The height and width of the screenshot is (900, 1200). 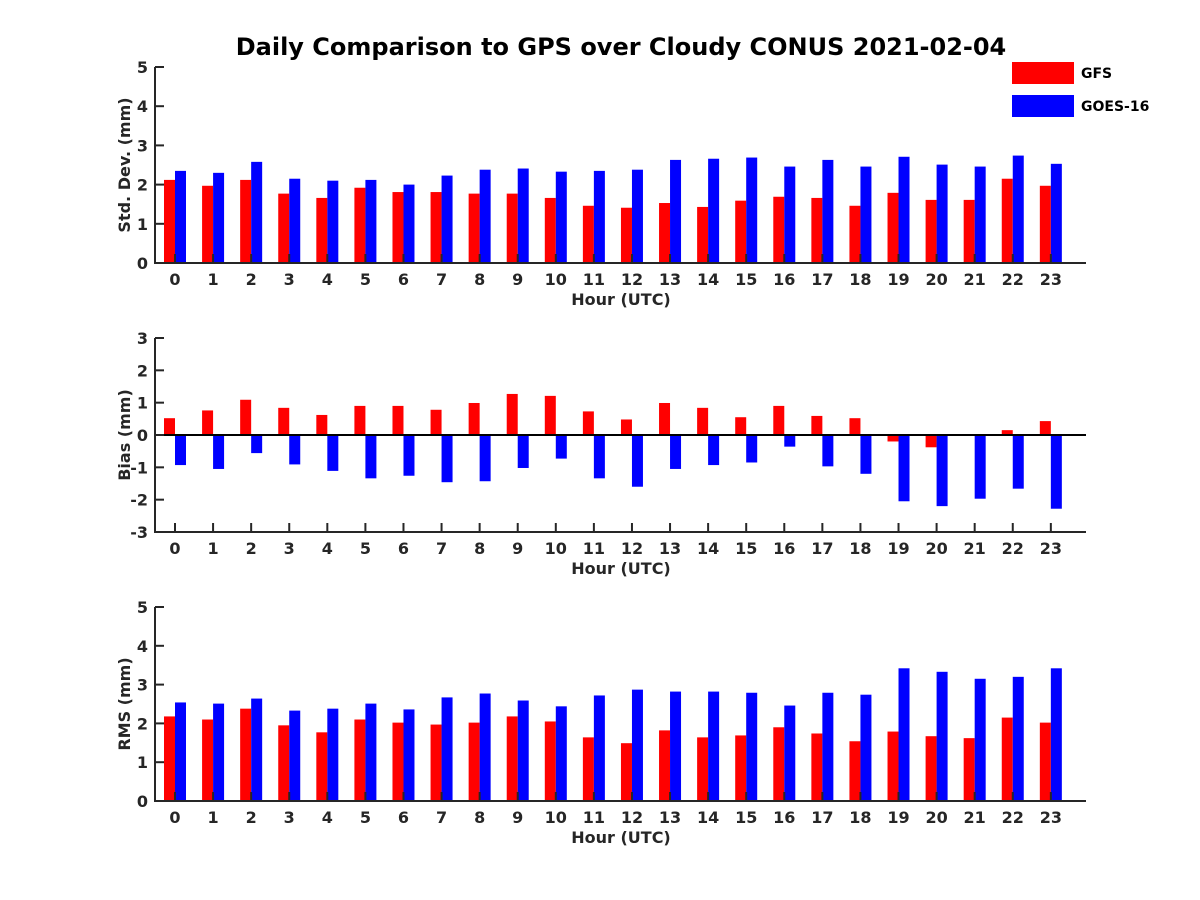 What do you see at coordinates (327, 817) in the screenshot?
I see `x-tick-label: 4` at bounding box center [327, 817].